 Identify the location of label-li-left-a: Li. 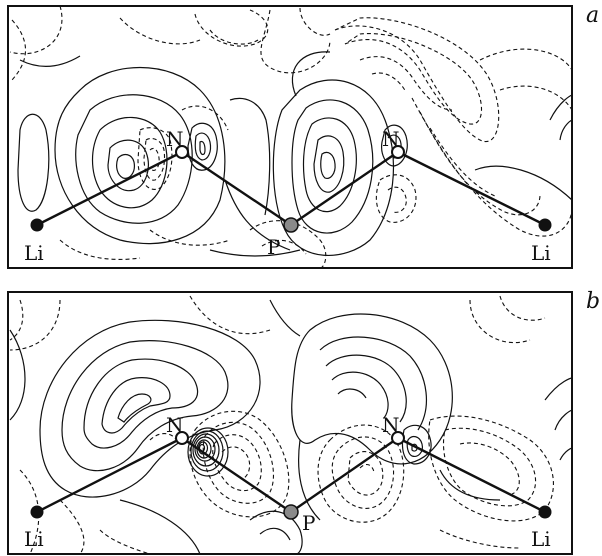
(34, 253).